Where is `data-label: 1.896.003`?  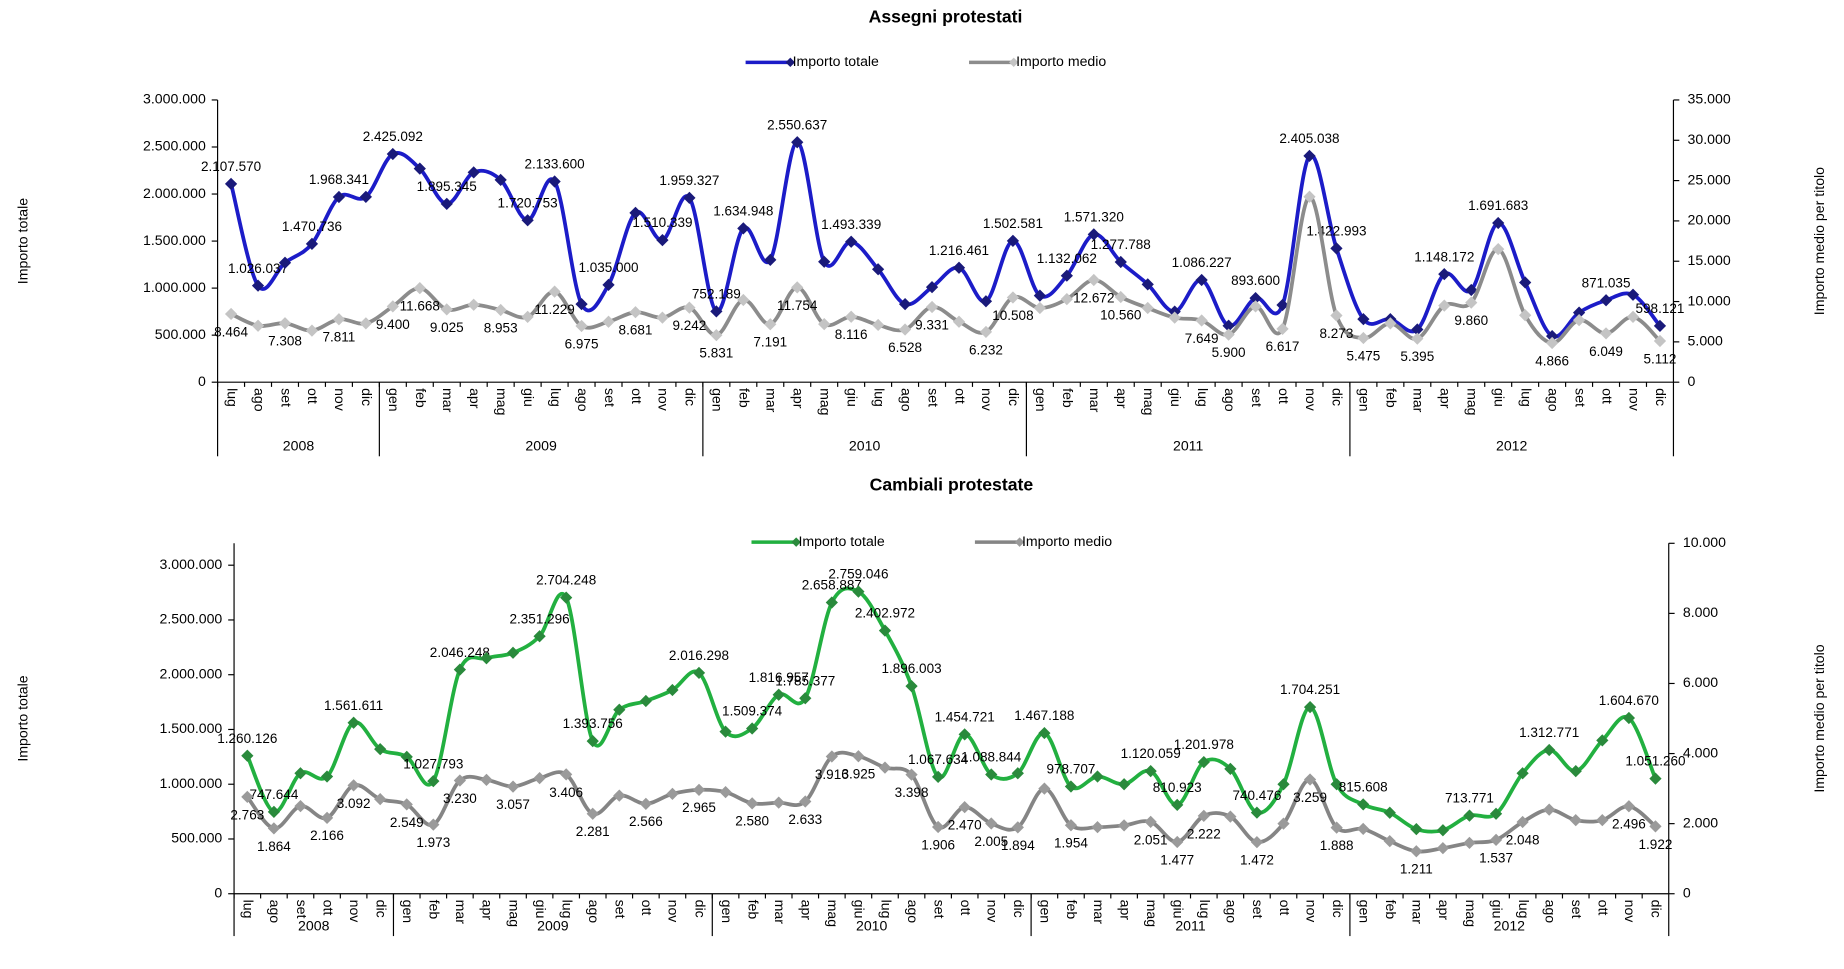
data-label: 1.896.003 is located at coordinates (911, 668).